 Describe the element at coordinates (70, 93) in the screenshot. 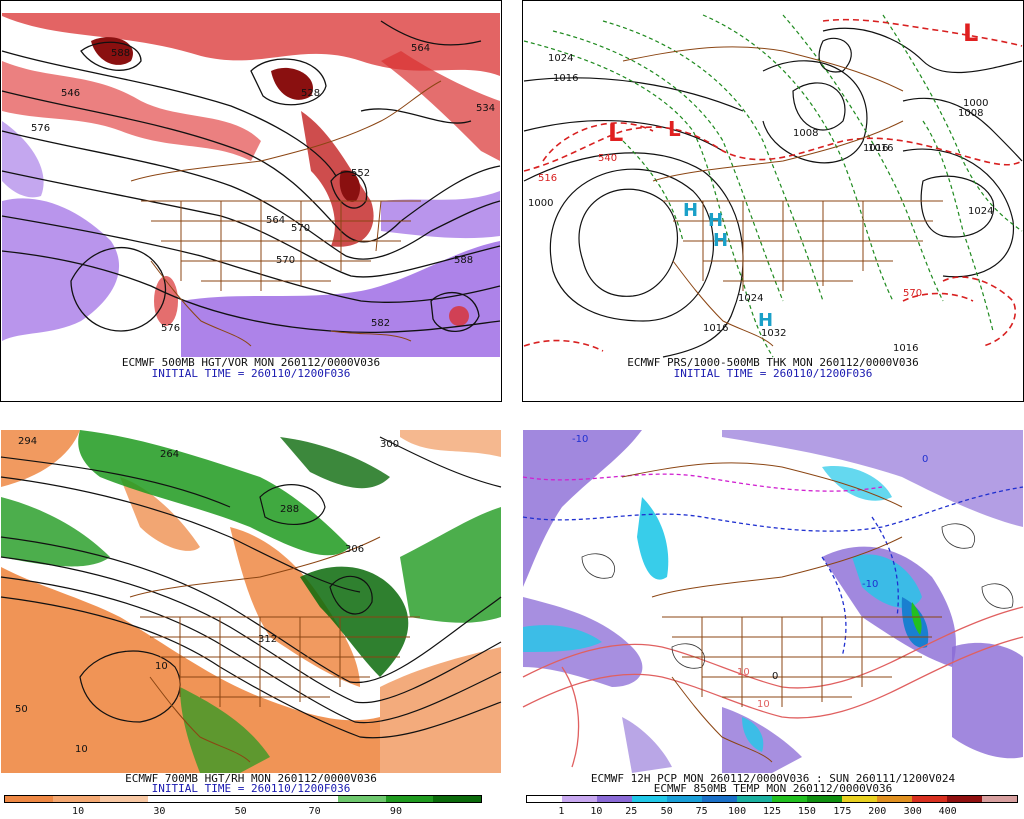

I see `contour-label: 546` at that location.